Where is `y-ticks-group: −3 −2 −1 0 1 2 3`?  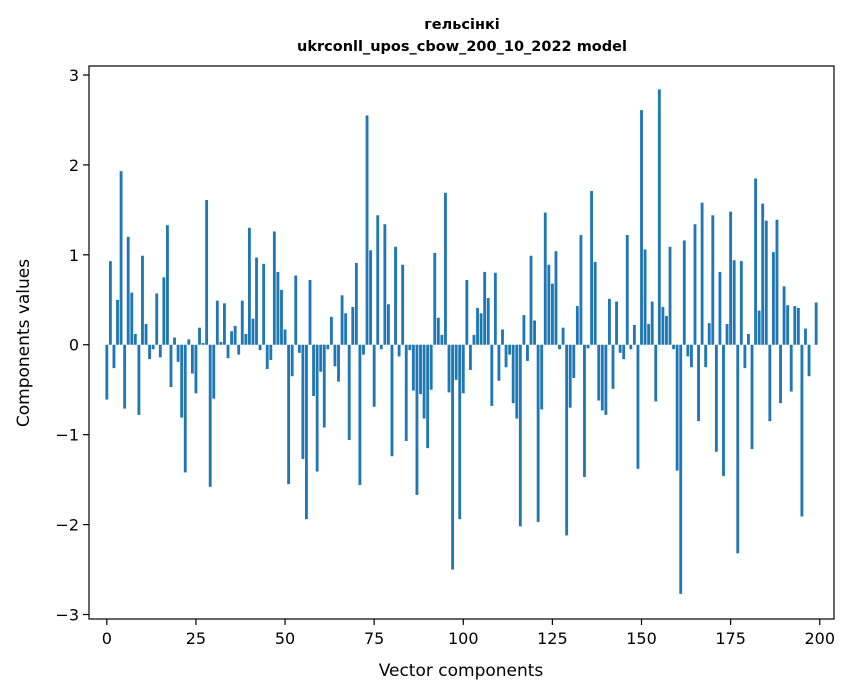
y-ticks-group: −3 −2 −1 0 1 2 3 is located at coordinates (72, 345).